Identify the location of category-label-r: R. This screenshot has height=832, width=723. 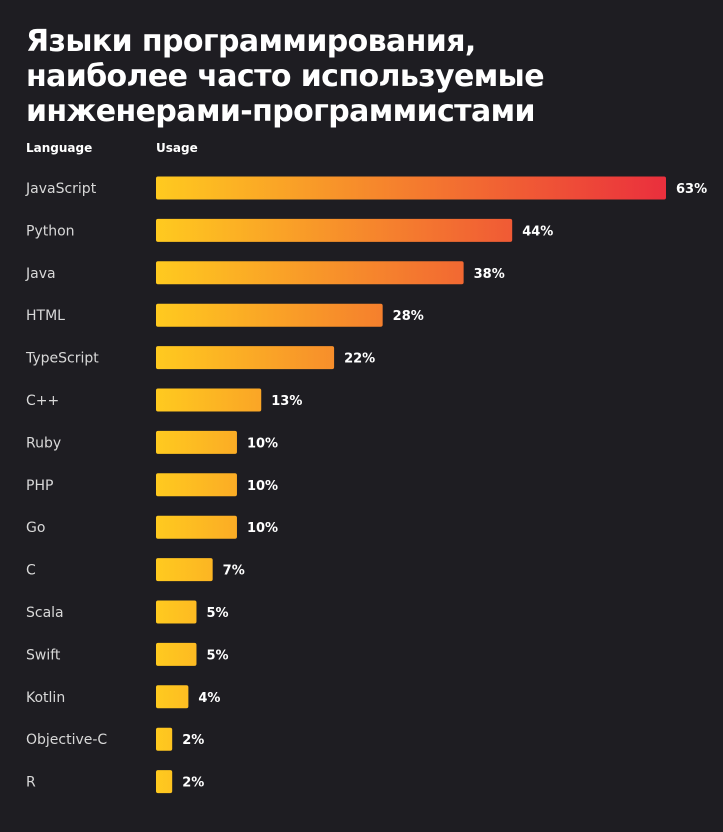
(31, 783).